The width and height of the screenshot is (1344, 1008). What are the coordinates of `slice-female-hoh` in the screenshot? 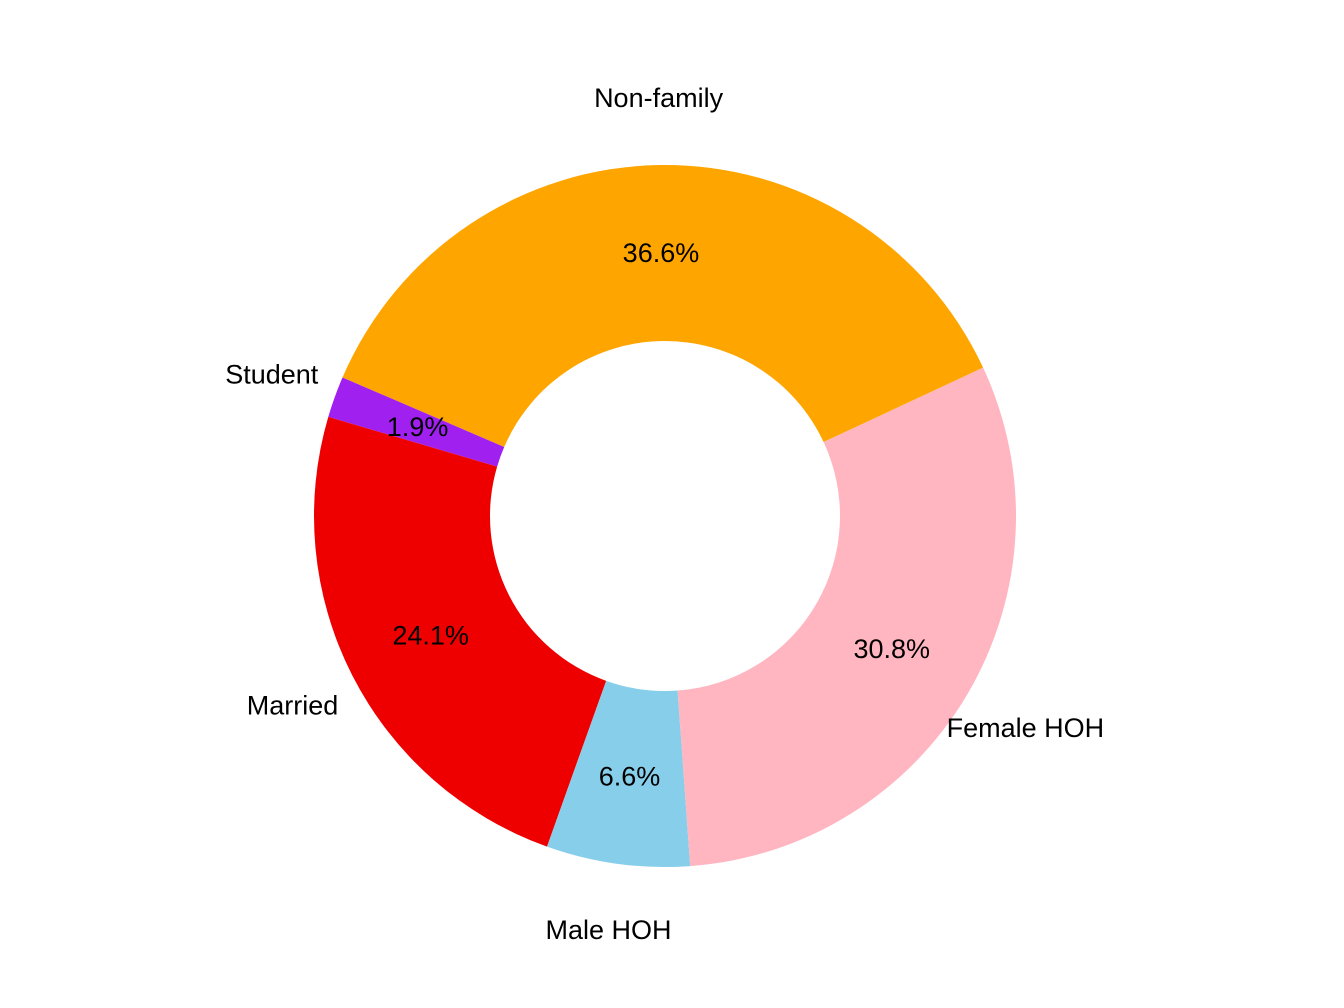 It's located at (847, 617).